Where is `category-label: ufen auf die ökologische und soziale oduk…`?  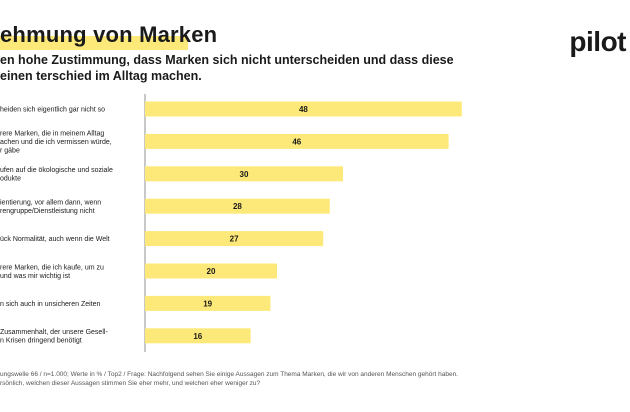 category-label: ufen auf die ökologische und soziale oduk… is located at coordinates (56, 175).